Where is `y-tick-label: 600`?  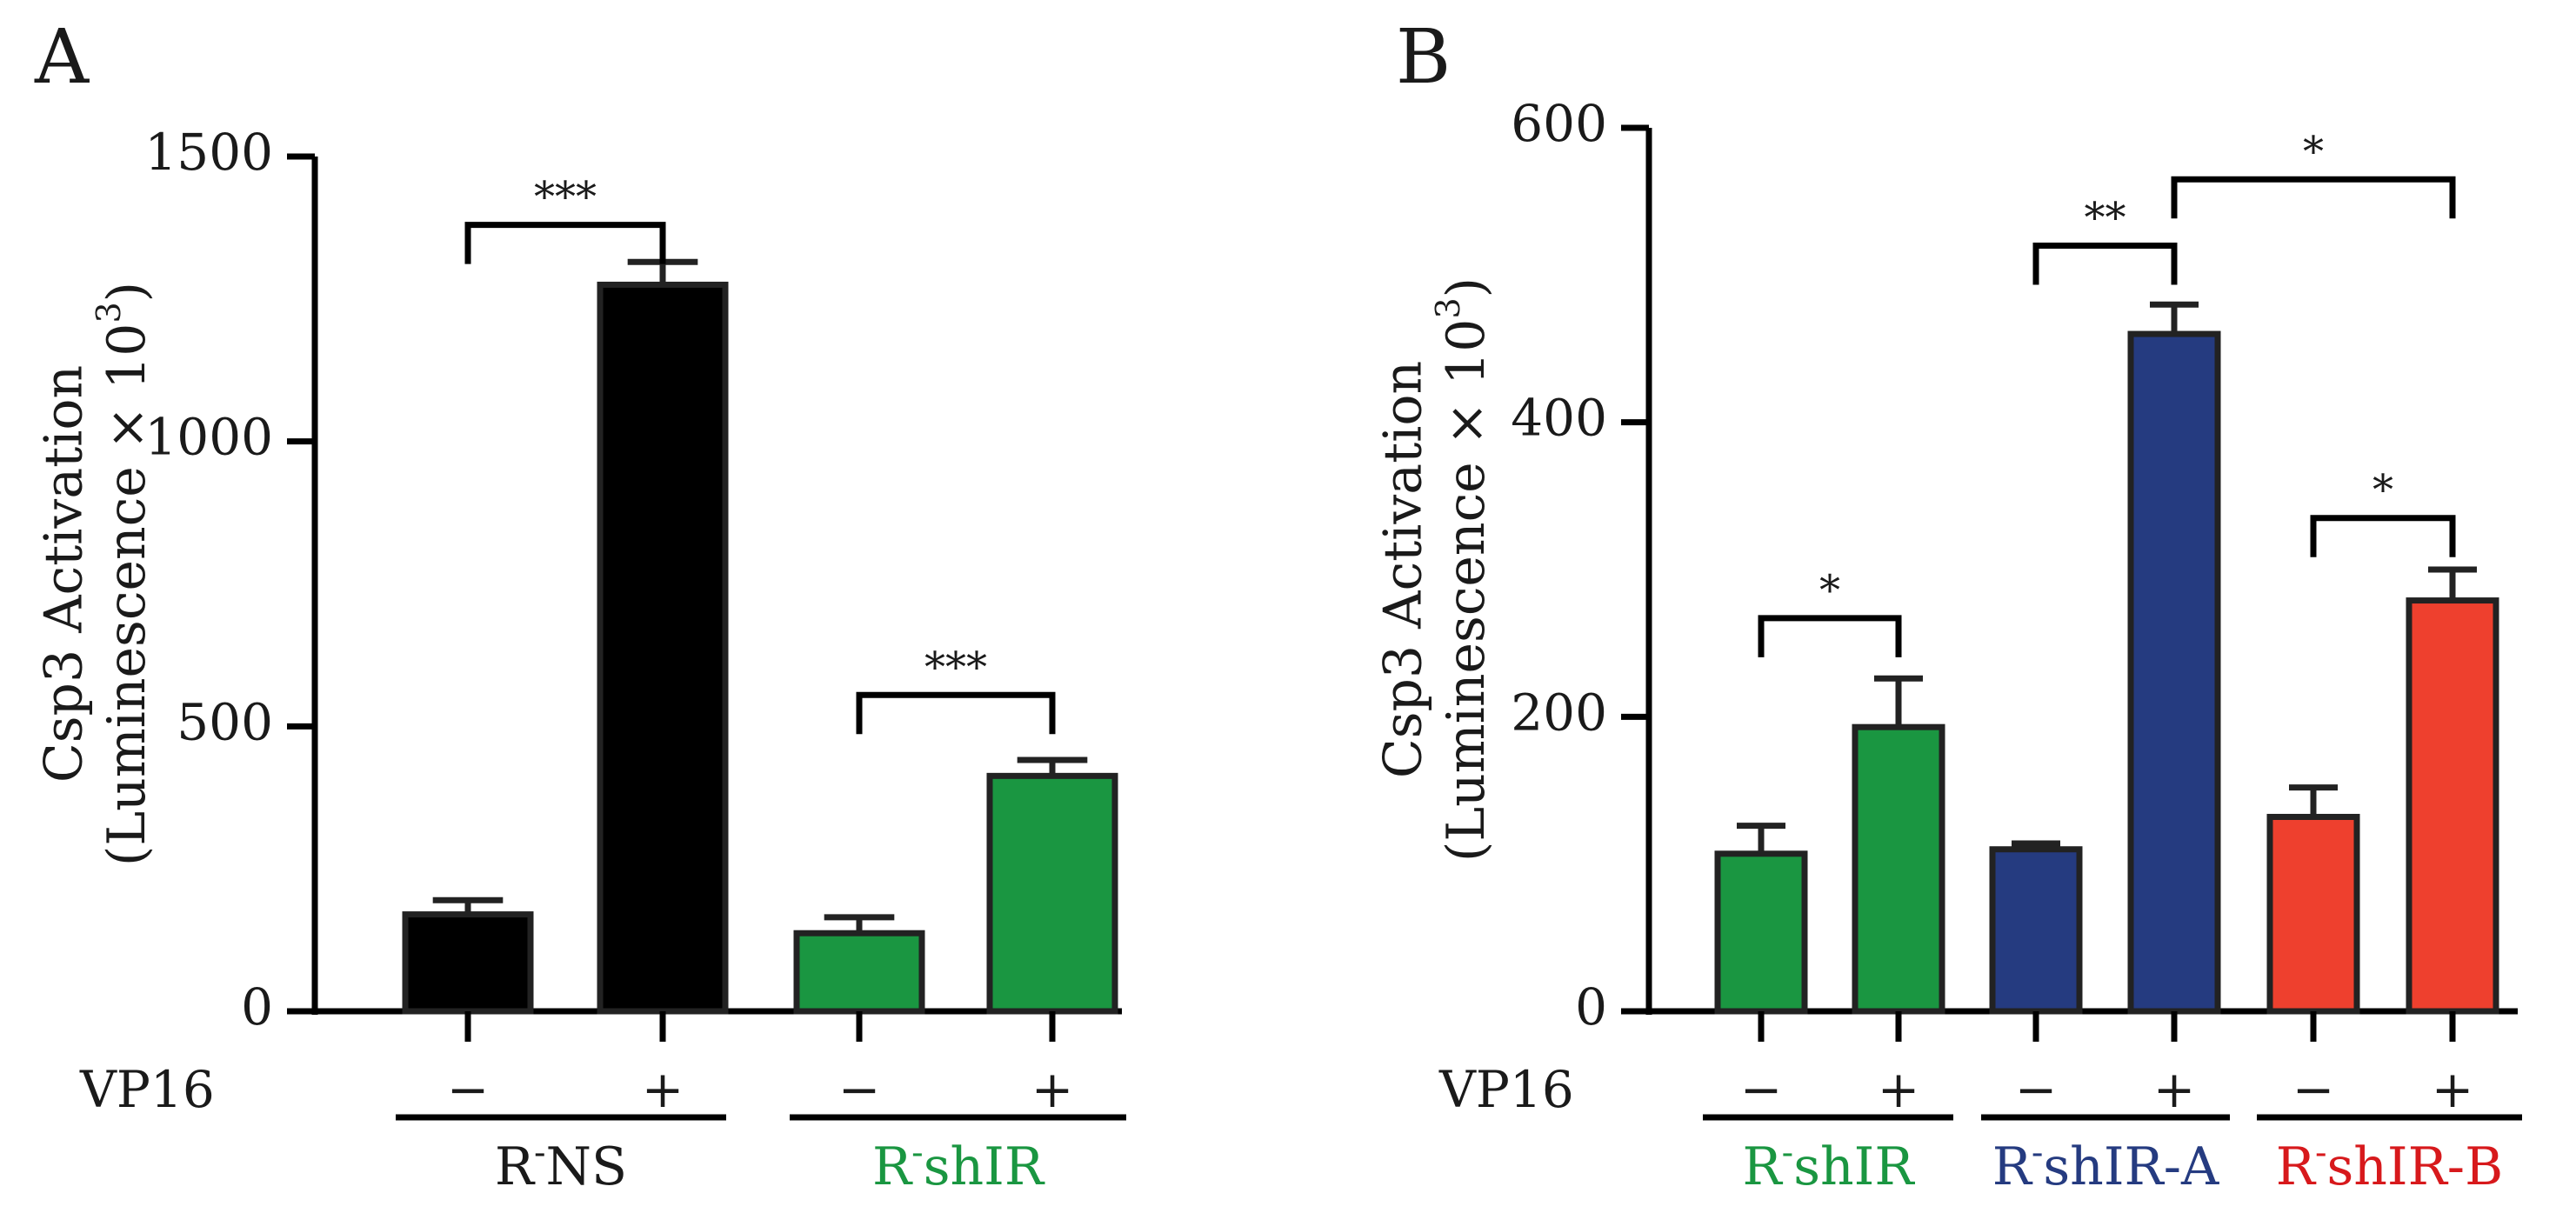
y-tick-label: 600 is located at coordinates (1559, 124).